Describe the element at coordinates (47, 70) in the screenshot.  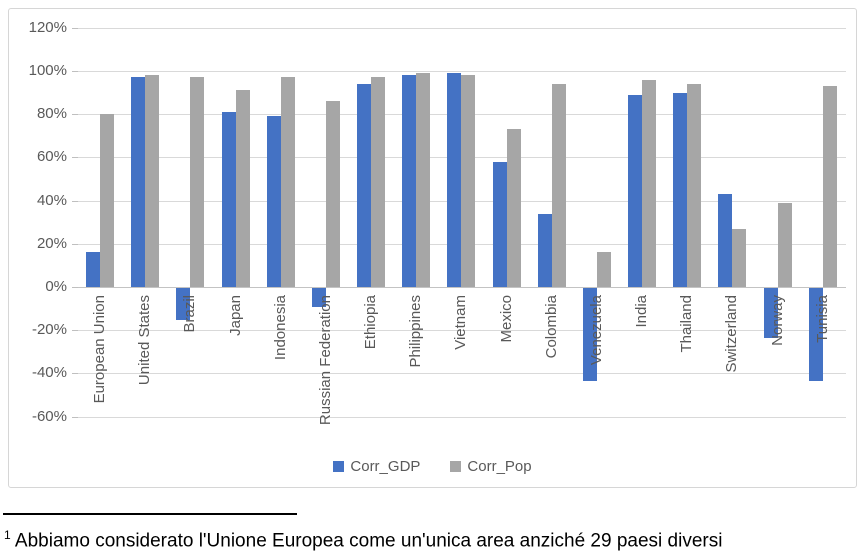
I see `y-axis-label: 100%` at that location.